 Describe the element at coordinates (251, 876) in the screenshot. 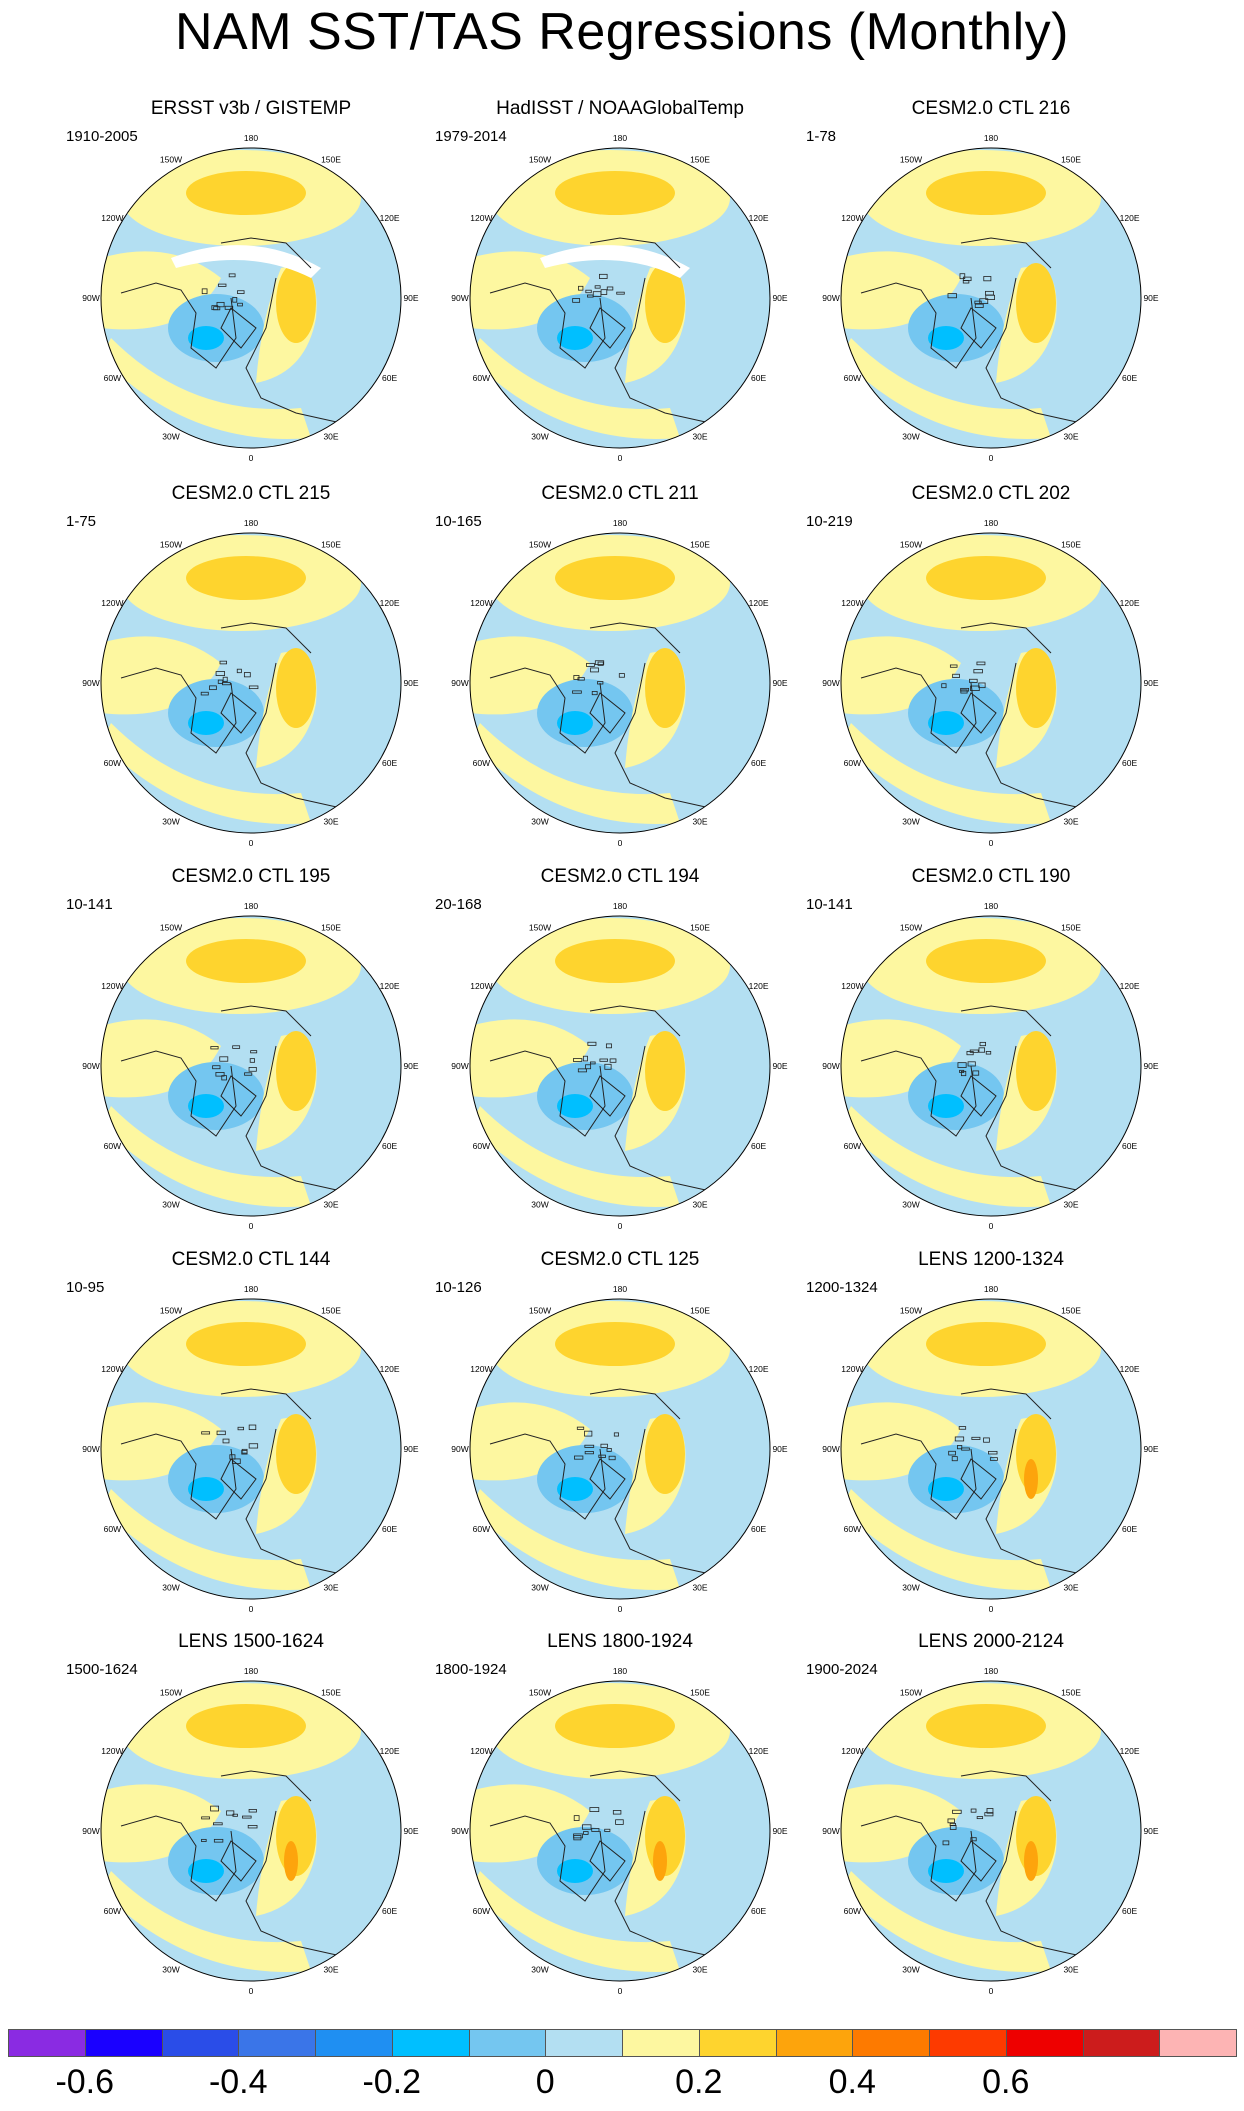

I see `panel-title: CESM2.0 CTL 195` at that location.